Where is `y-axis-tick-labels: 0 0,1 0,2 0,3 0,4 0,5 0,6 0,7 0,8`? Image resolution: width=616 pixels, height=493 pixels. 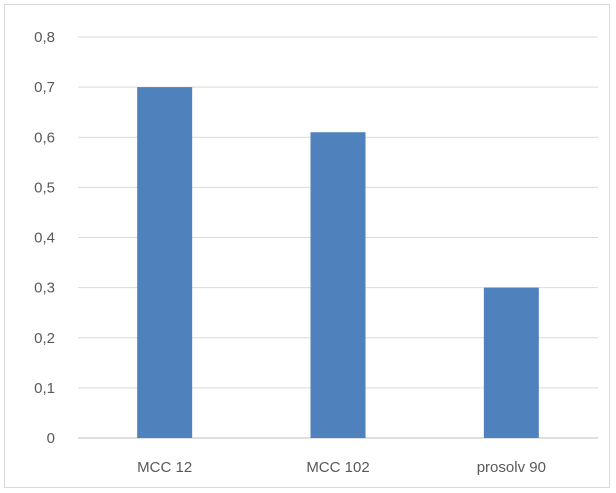 y-axis-tick-labels: 0 0,1 0,2 0,3 0,4 0,5 0,6 0,7 0,8 is located at coordinates (44, 238).